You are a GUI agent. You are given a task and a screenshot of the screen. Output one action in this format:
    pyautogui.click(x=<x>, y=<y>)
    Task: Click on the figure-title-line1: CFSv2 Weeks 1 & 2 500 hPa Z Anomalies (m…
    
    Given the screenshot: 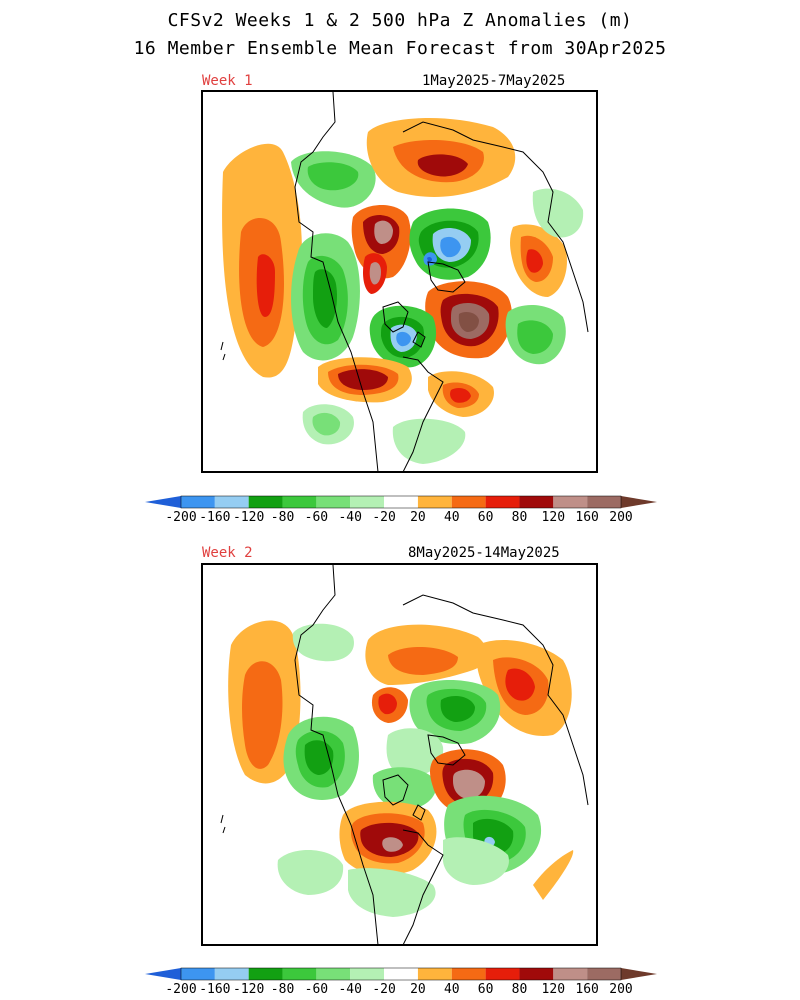 What is the action you would take?
    pyautogui.click(x=400, y=20)
    